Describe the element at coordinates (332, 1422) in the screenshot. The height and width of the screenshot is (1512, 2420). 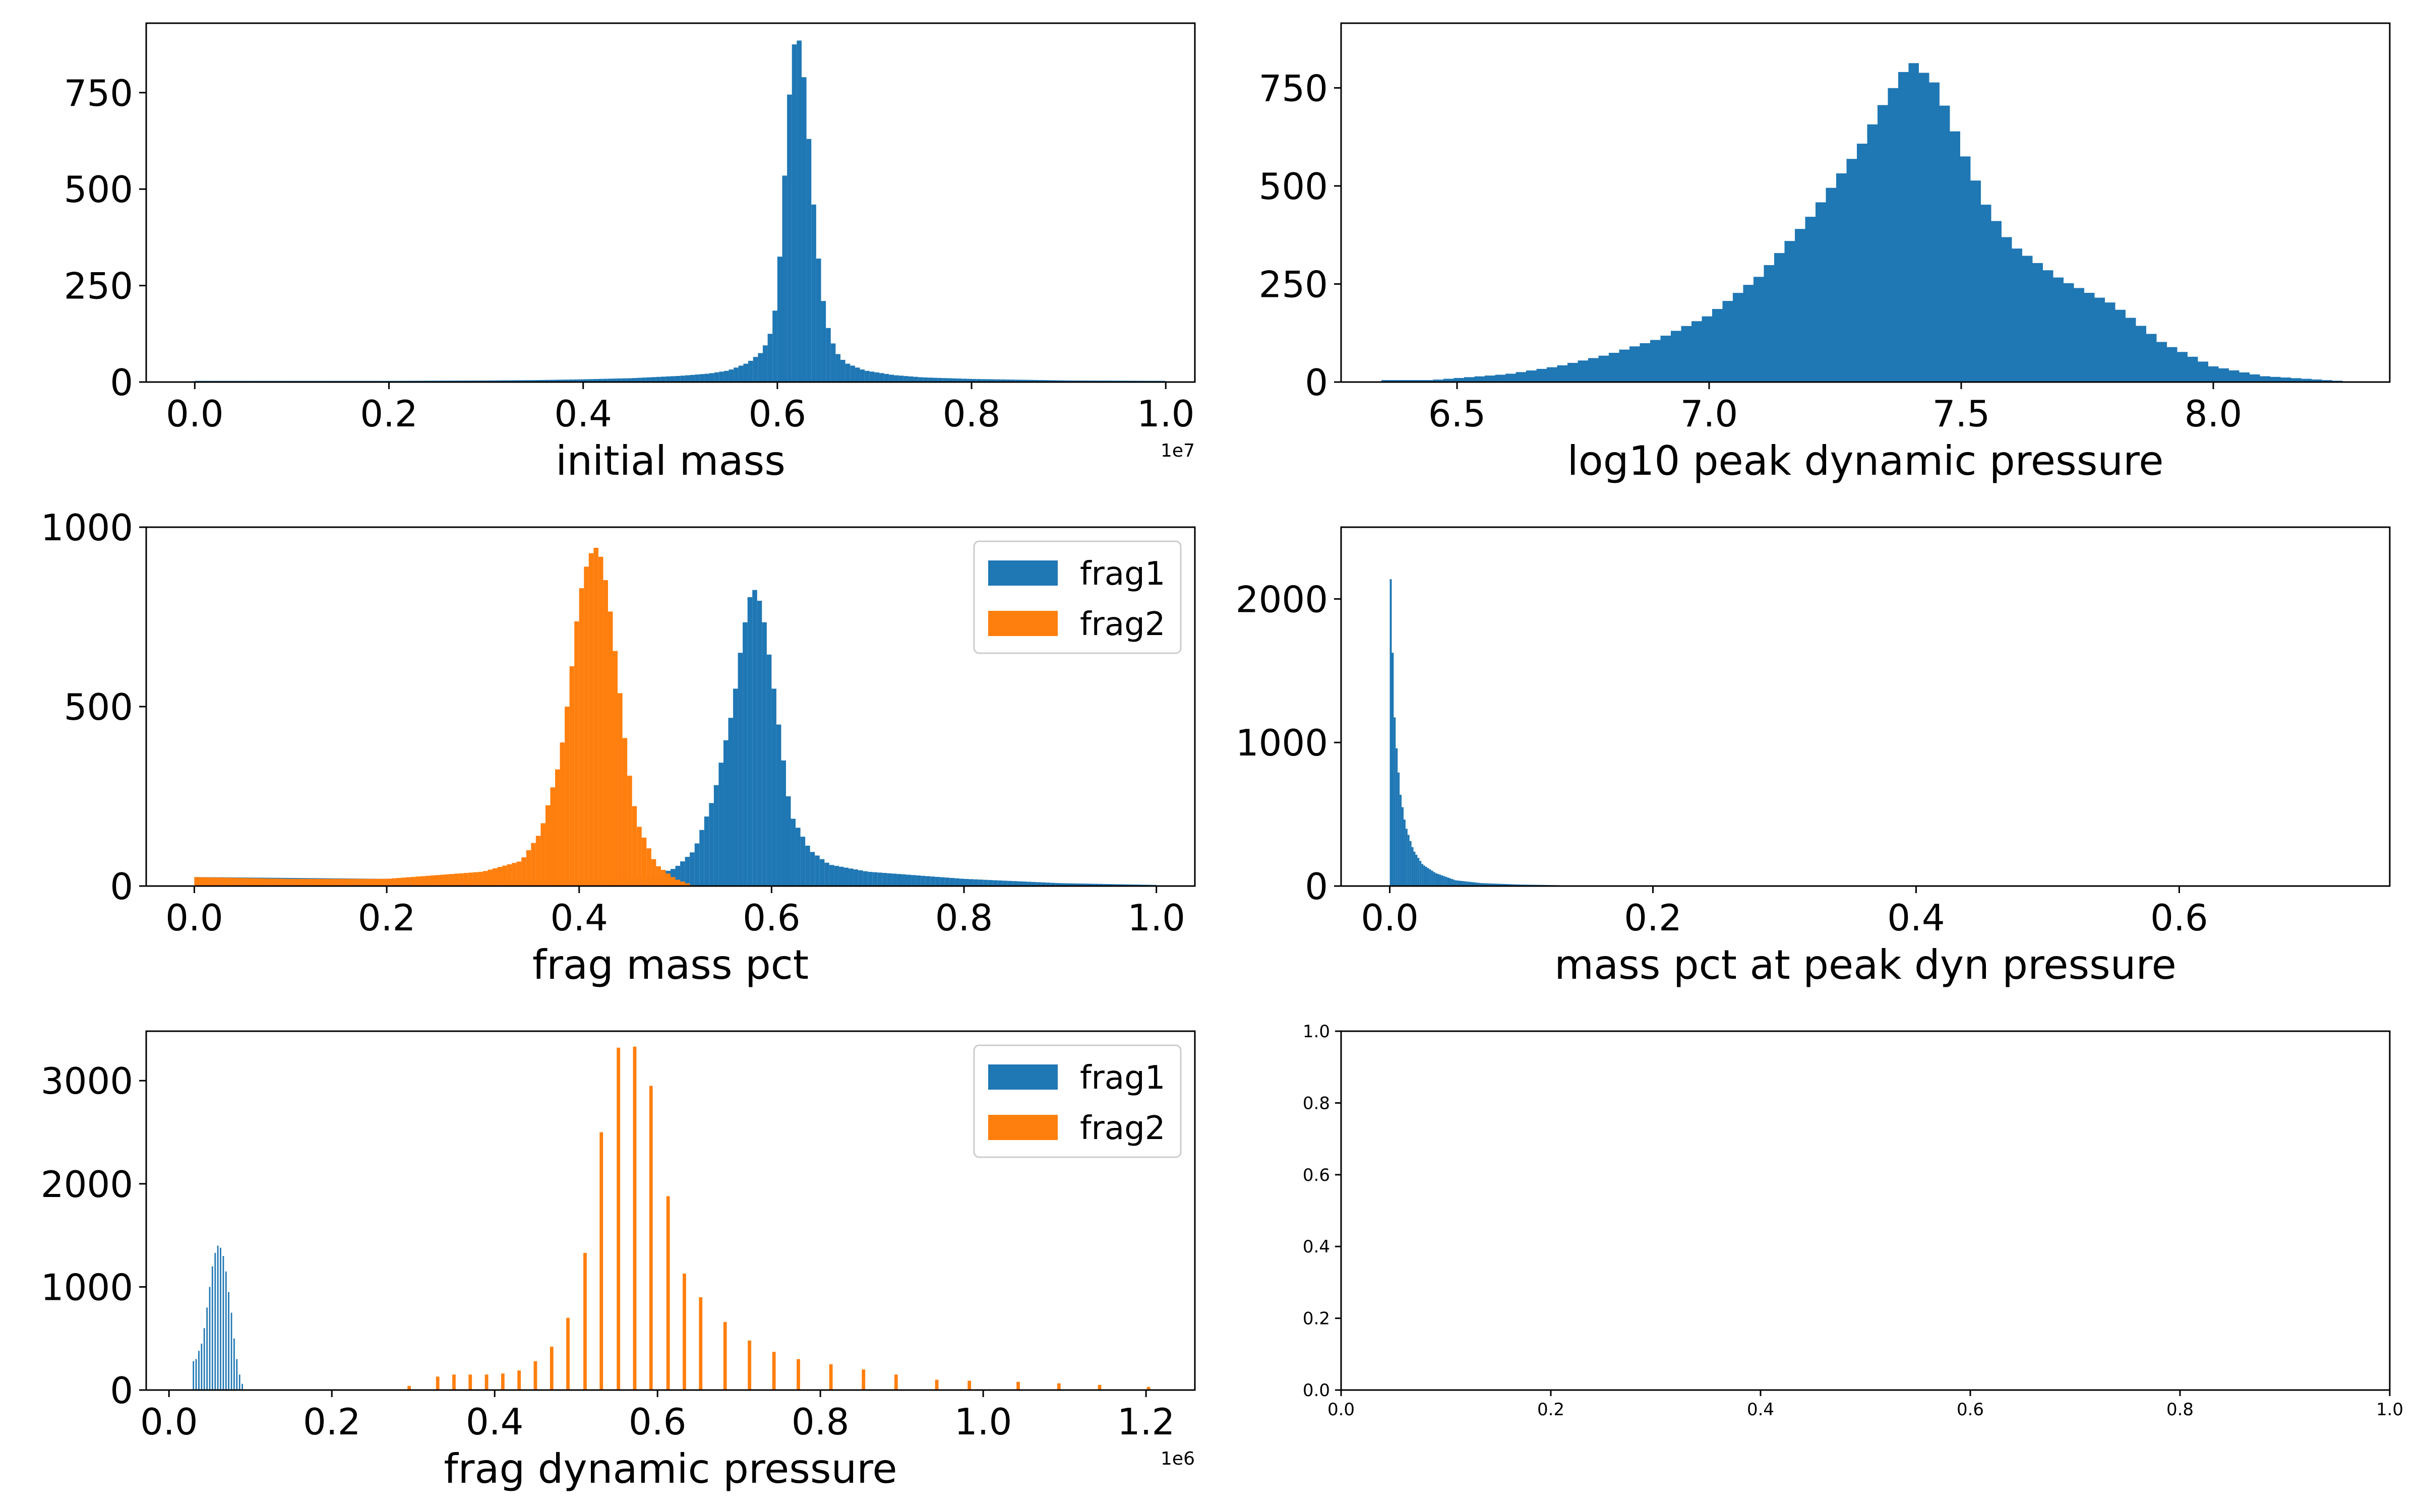
I see `x-tick-label: 0.2` at that location.